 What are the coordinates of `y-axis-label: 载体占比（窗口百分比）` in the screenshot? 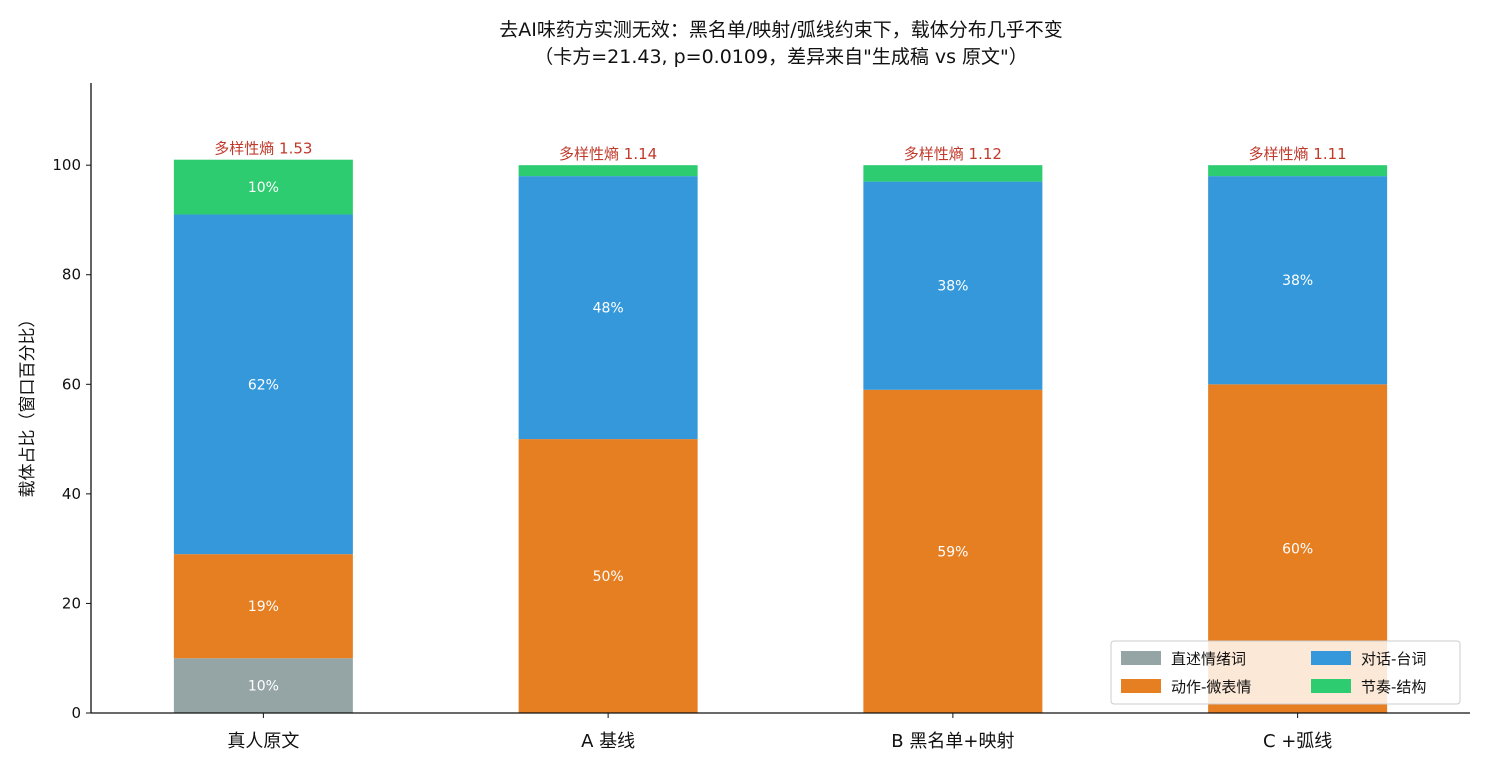 It's located at (28, 404).